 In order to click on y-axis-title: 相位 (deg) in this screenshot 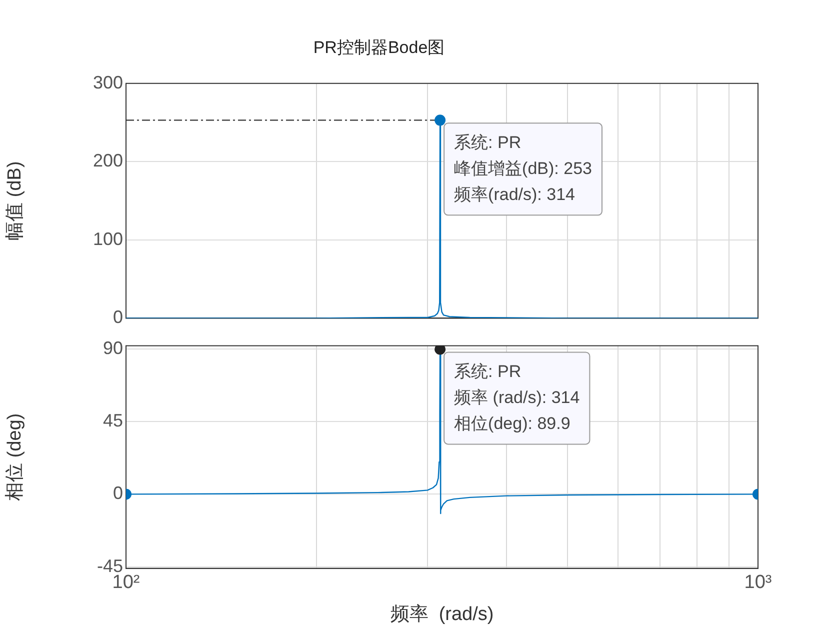, I will do `click(15, 457)`.